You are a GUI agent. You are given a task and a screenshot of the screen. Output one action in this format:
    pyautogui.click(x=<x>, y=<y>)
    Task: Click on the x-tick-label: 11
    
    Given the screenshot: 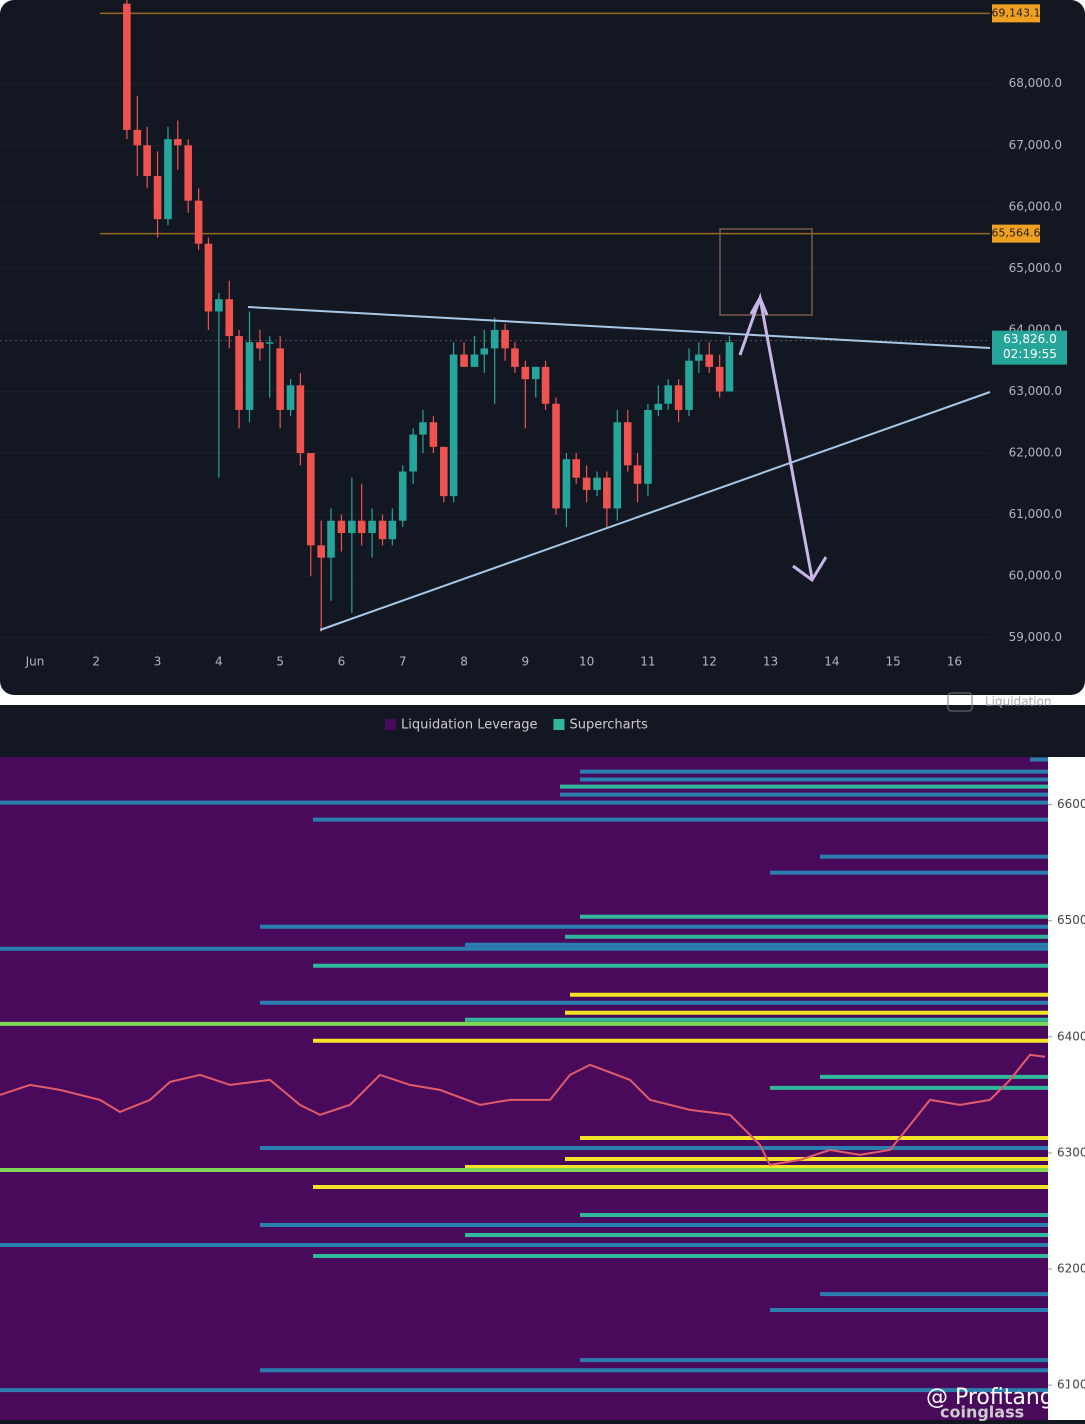 What is the action you would take?
    pyautogui.click(x=647, y=662)
    